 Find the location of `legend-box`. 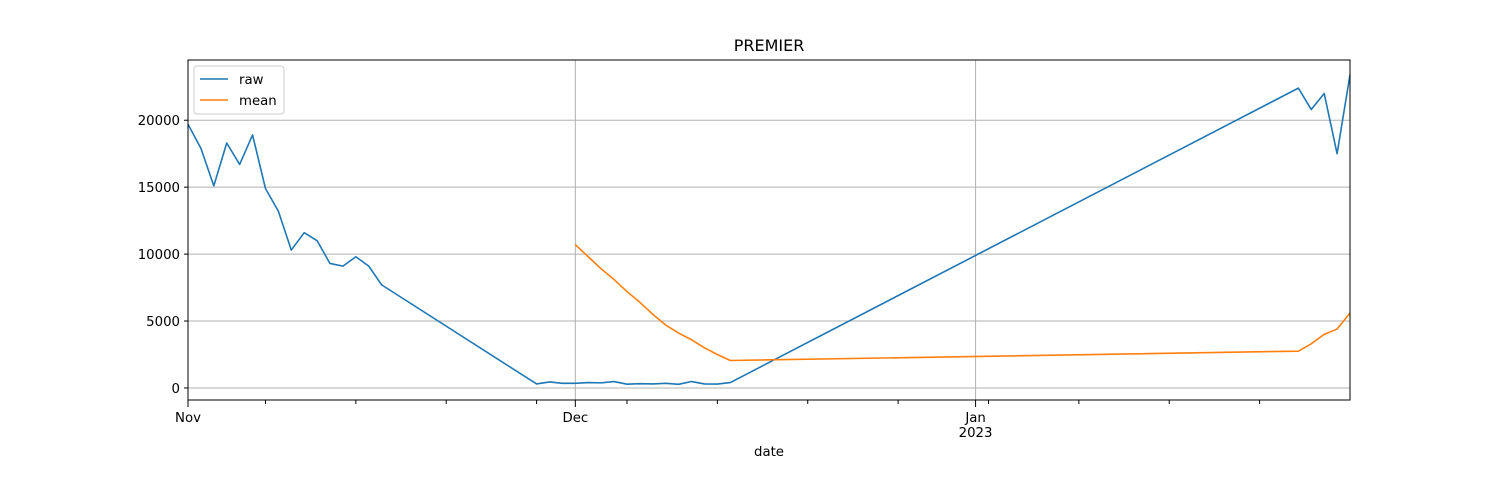

legend-box is located at coordinates (239, 90).